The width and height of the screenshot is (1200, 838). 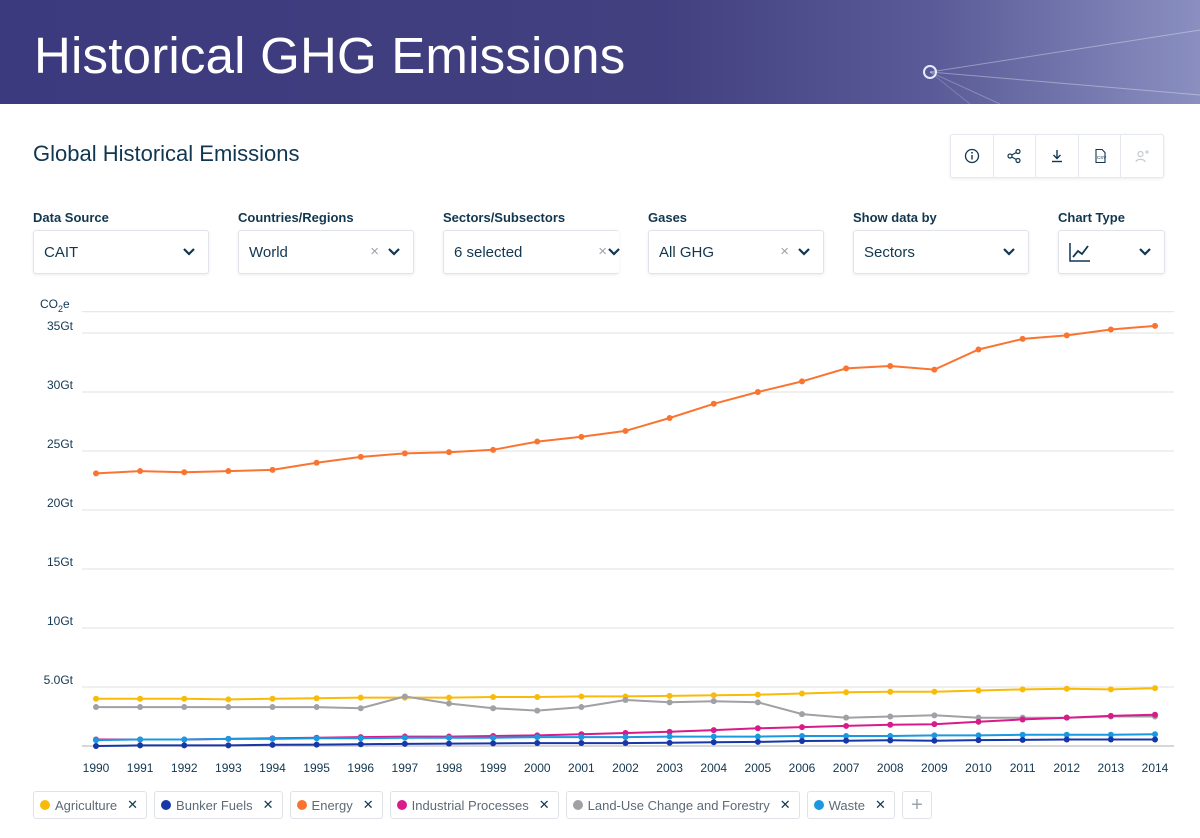 I want to click on data-source-select: CAIT, so click(x=121, y=252).